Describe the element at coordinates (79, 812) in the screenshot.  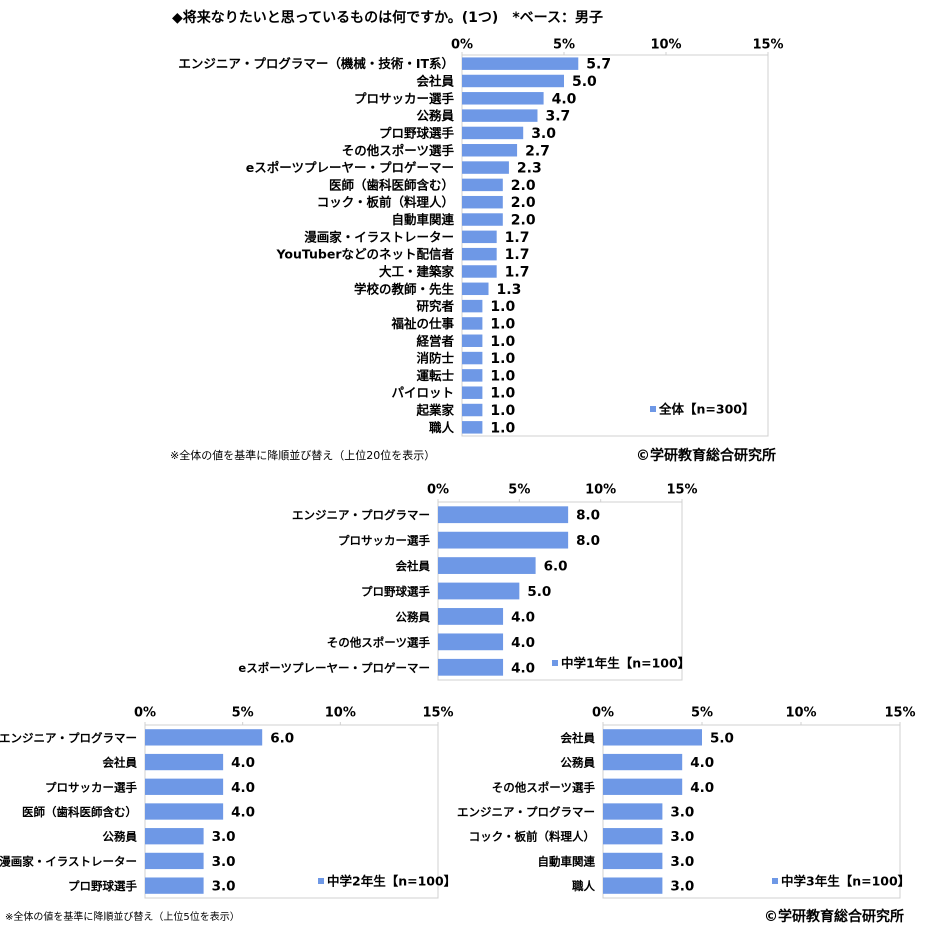
I see `y-tick-label: 医師（歯科医師含む）` at that location.